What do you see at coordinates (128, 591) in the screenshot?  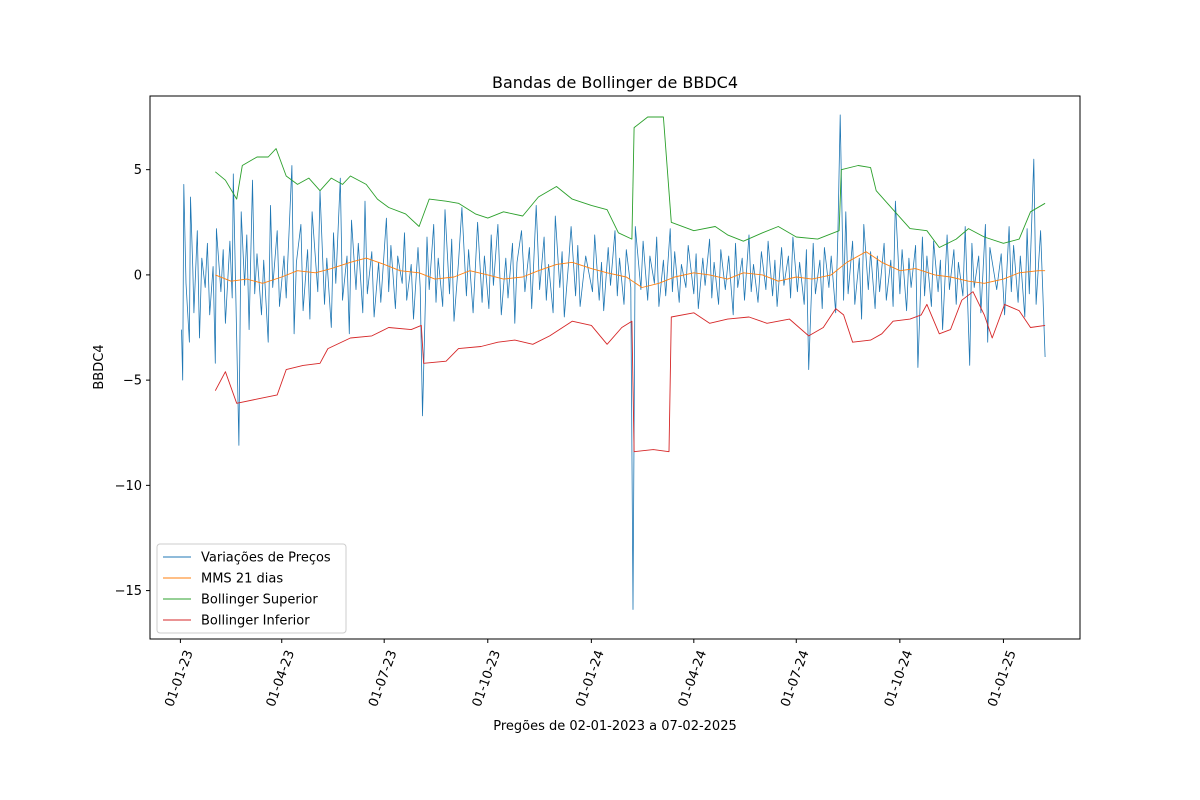 I see `y-tick-label: −15` at bounding box center [128, 591].